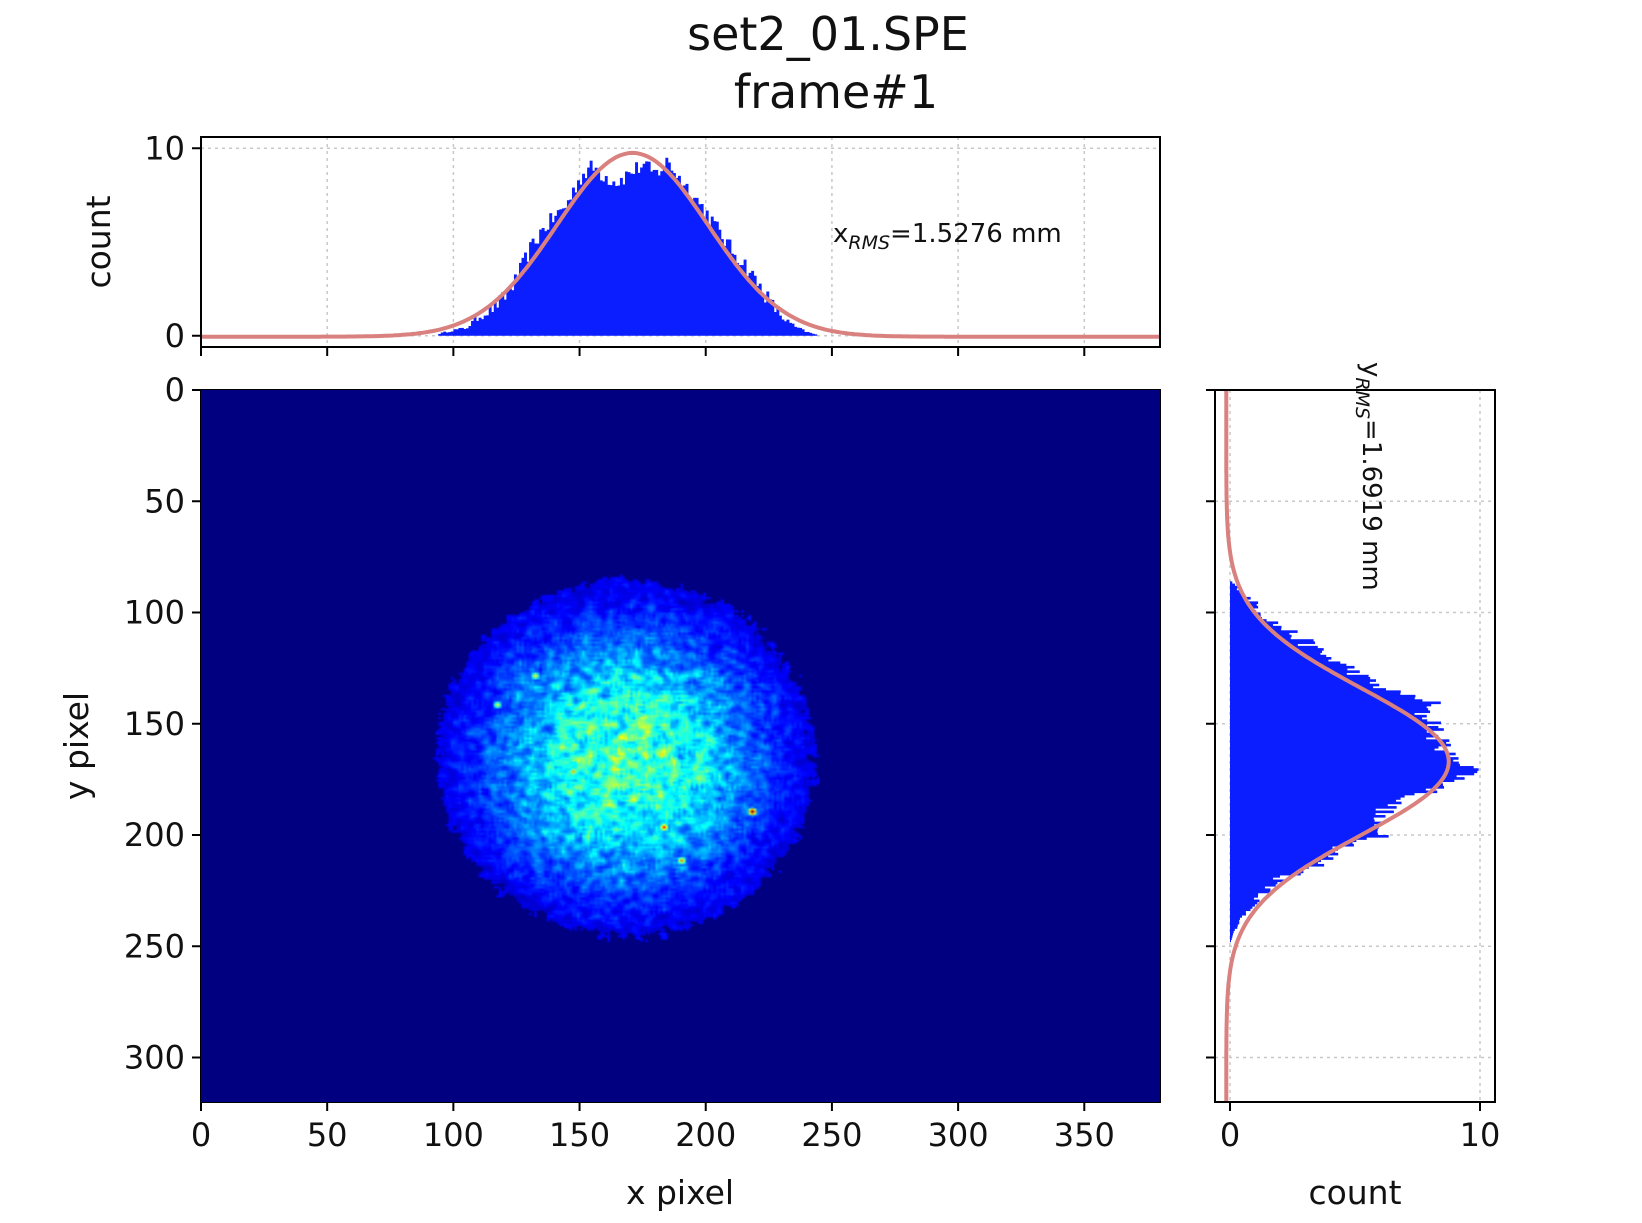 The width and height of the screenshot is (1642, 1223). What do you see at coordinates (1371, 369) in the screenshot?
I see `y-rms-prefix: y` at bounding box center [1371, 369].